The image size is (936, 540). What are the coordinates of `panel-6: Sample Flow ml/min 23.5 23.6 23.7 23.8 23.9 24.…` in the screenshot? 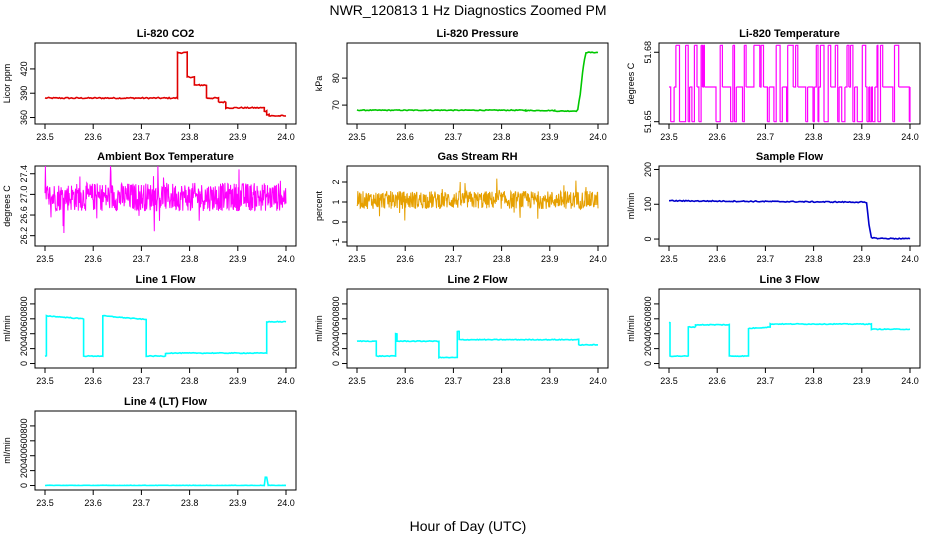 It's located at (773, 207).